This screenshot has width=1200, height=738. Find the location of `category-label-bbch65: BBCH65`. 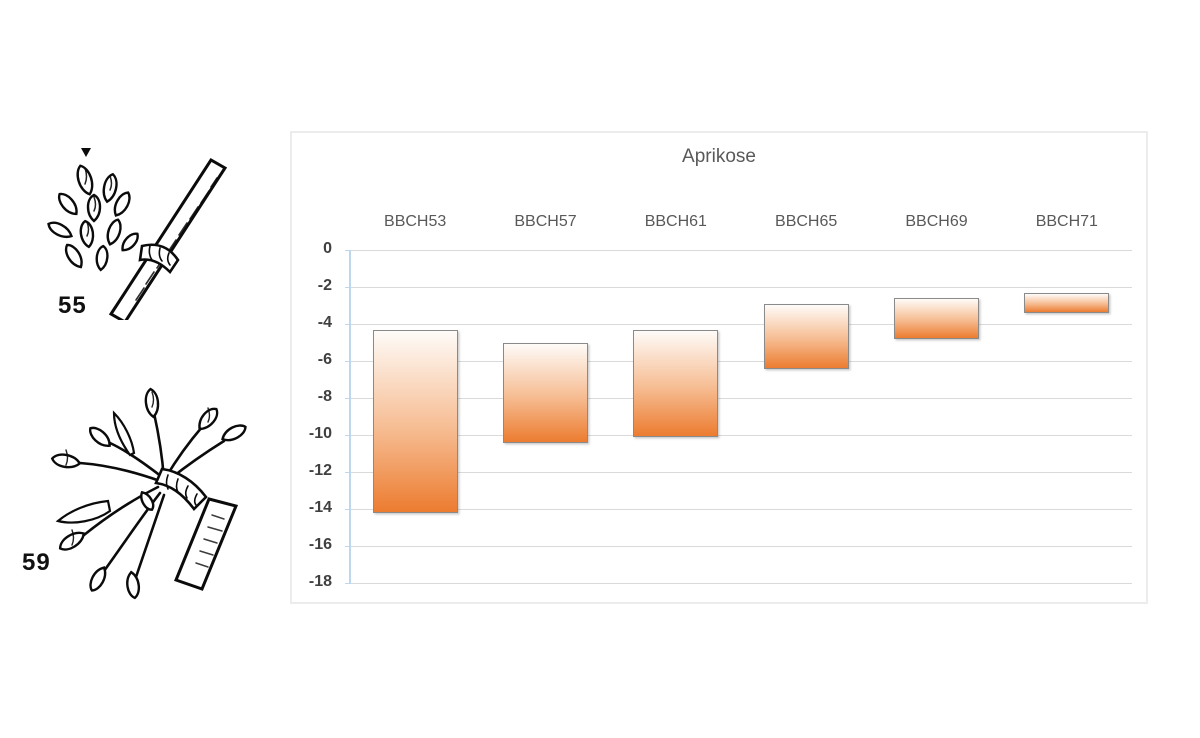

category-label-bbch65: BBCH65 is located at coordinates (806, 221).